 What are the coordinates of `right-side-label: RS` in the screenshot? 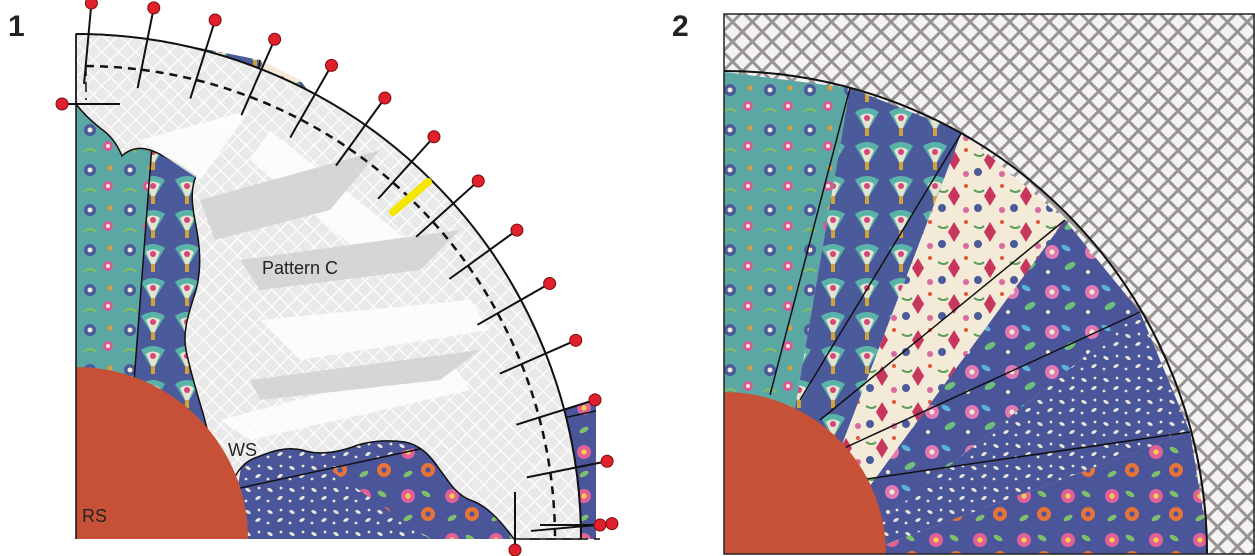 It's located at (95, 516).